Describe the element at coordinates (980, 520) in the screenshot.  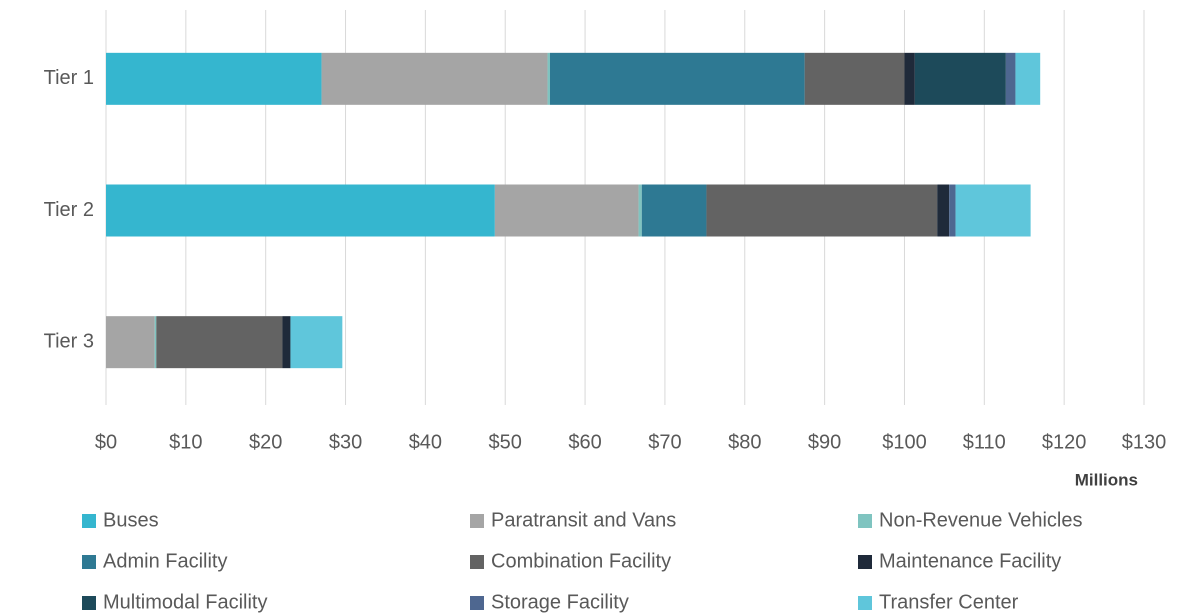
I see `legend-label: Non-Revenue Vehicles` at that location.